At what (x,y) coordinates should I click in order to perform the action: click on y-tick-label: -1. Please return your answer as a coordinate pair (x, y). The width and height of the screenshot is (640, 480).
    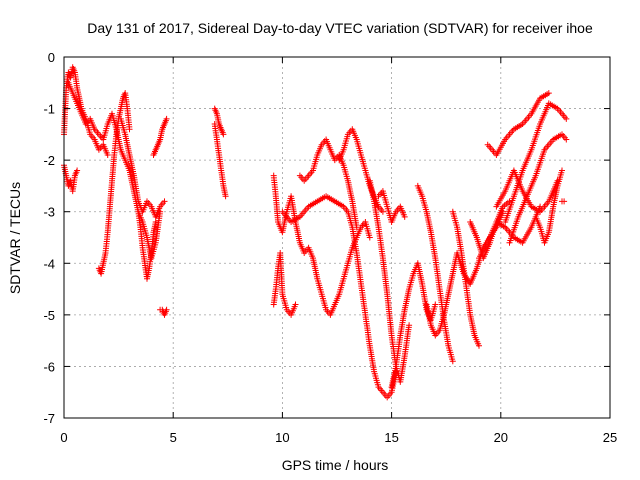
    Looking at the image, I should click on (49, 109).